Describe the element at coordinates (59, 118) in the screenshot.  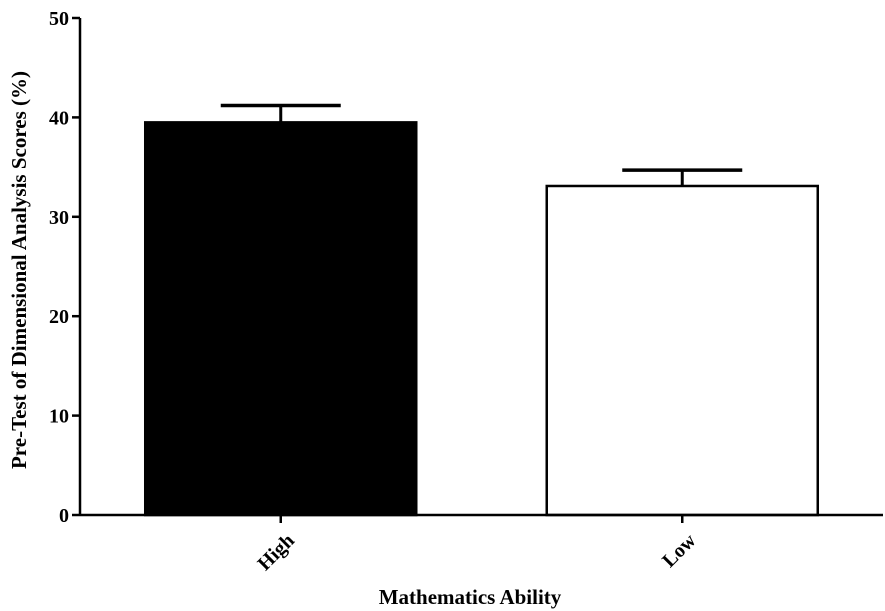
I see `y-tick-label: 40` at that location.